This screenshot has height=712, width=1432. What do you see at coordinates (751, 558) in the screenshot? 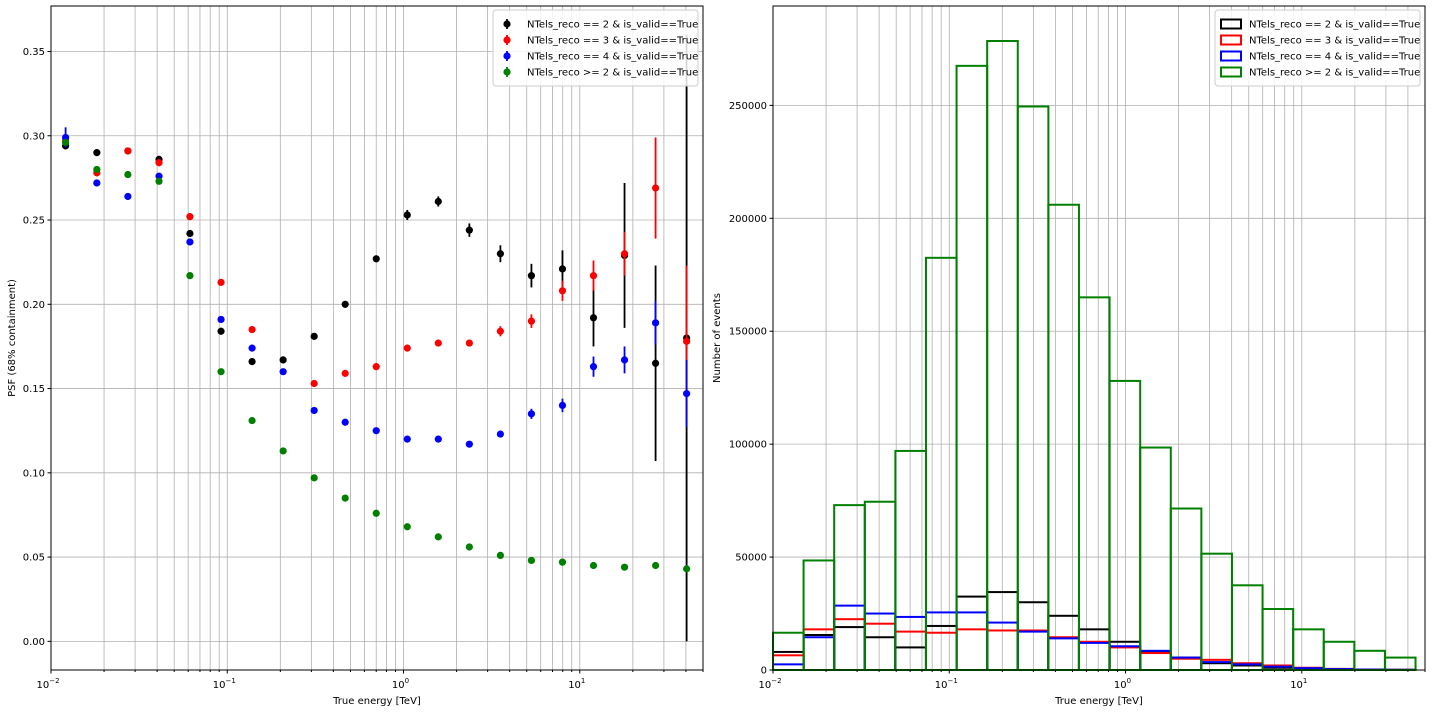
I see `histogram-y-tick-label: 50000` at bounding box center [751, 558].